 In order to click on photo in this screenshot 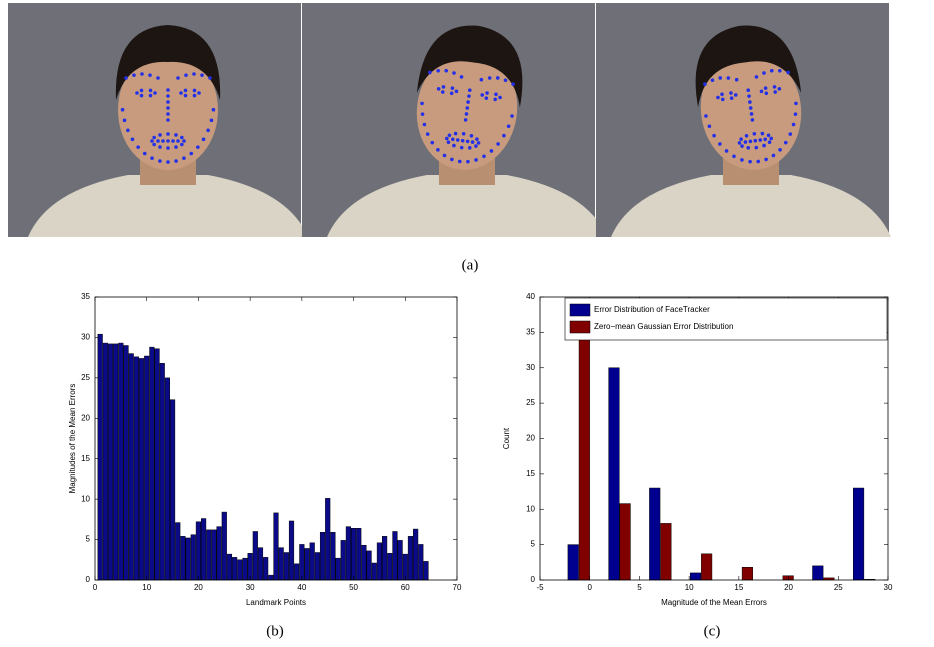, I will do `click(454, 120)`.